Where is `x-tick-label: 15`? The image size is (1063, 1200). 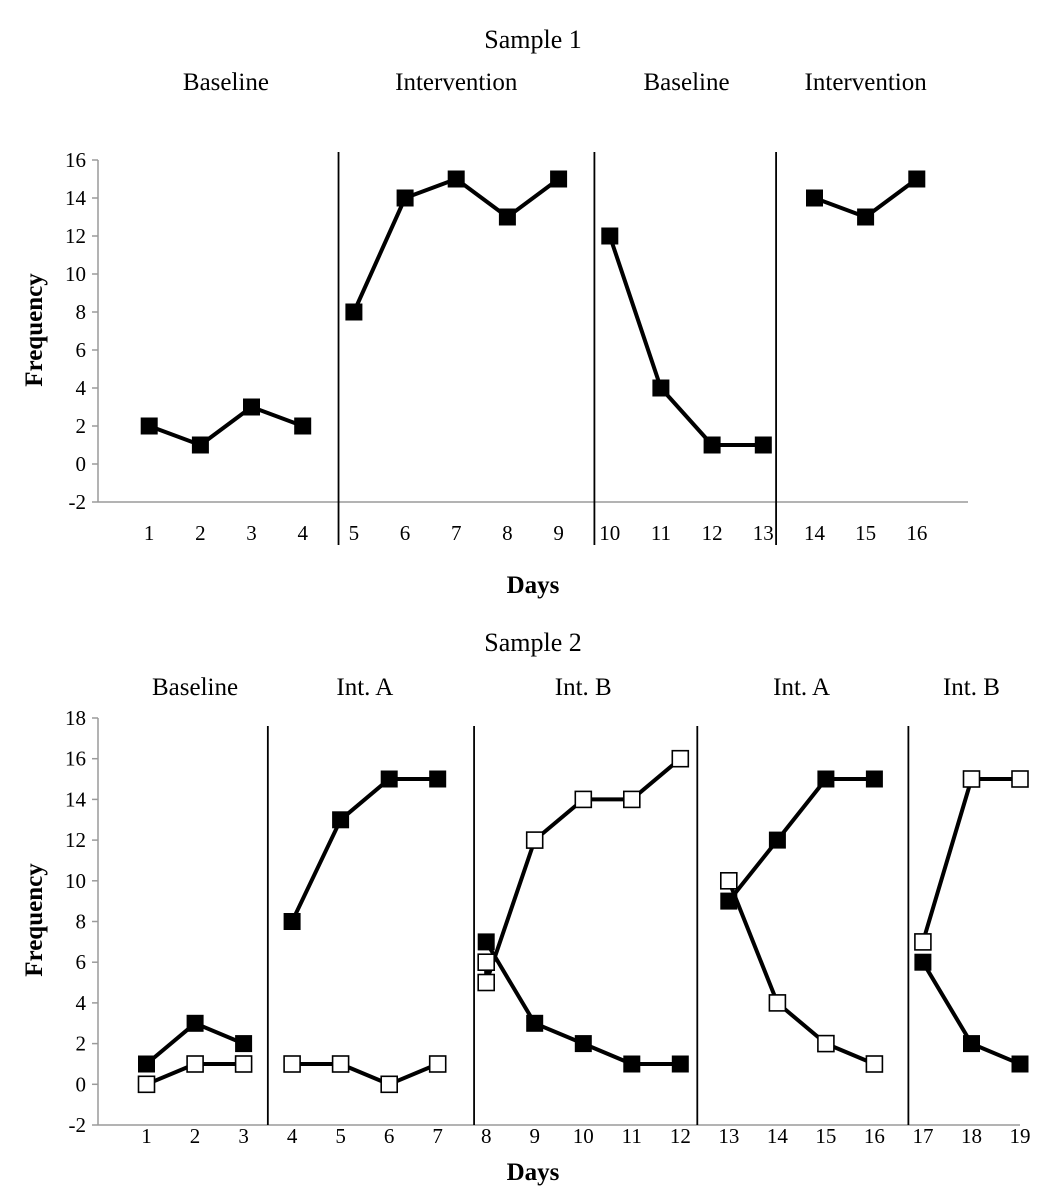 x-tick-label: 15 is located at coordinates (825, 1136).